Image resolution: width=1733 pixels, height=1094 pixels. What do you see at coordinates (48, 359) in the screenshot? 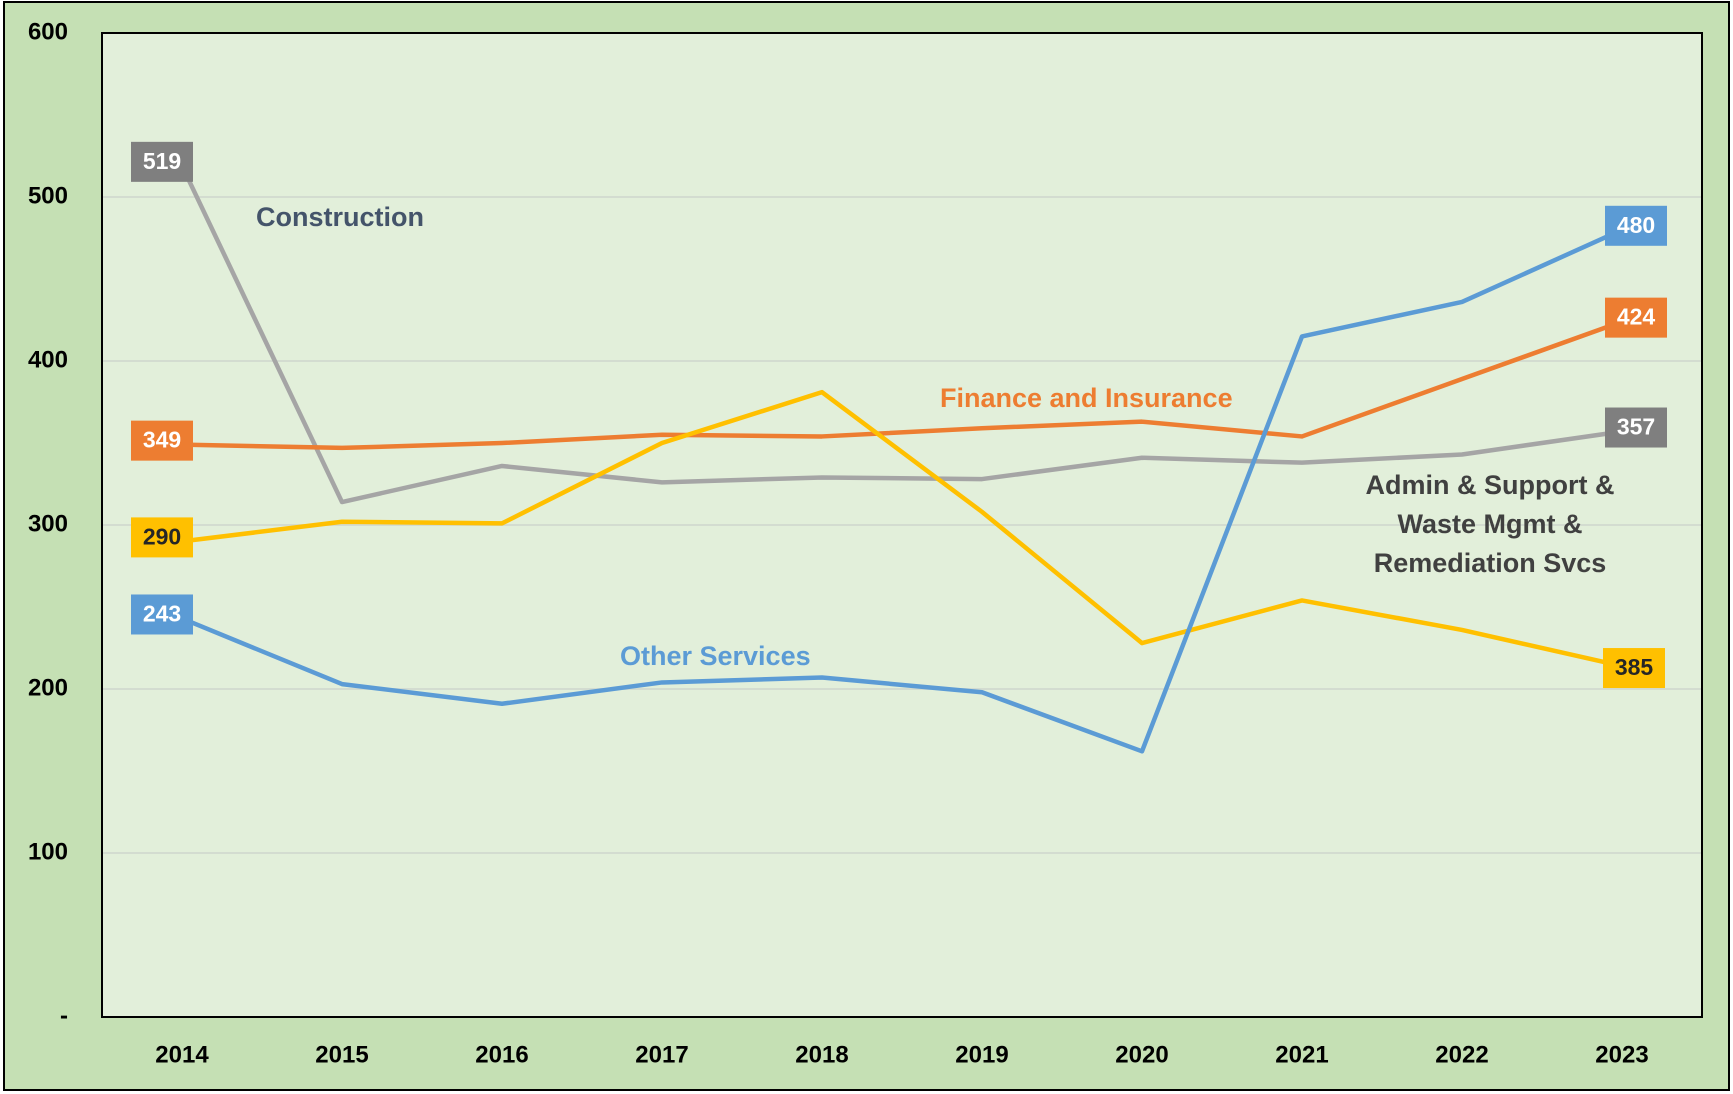
I see `y-tick-label: 400` at bounding box center [48, 359].